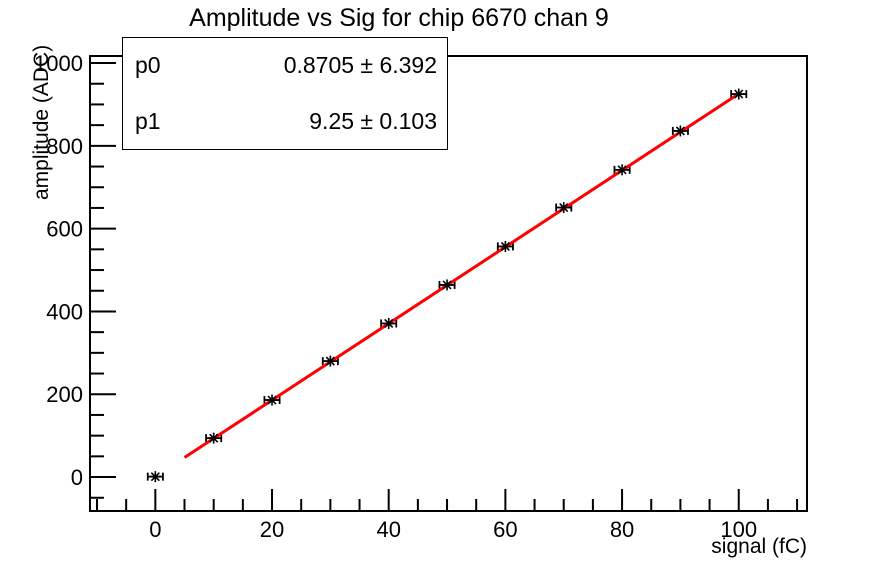 This screenshot has width=896, height=572. I want to click on y-tick-label: 600, so click(64, 229).